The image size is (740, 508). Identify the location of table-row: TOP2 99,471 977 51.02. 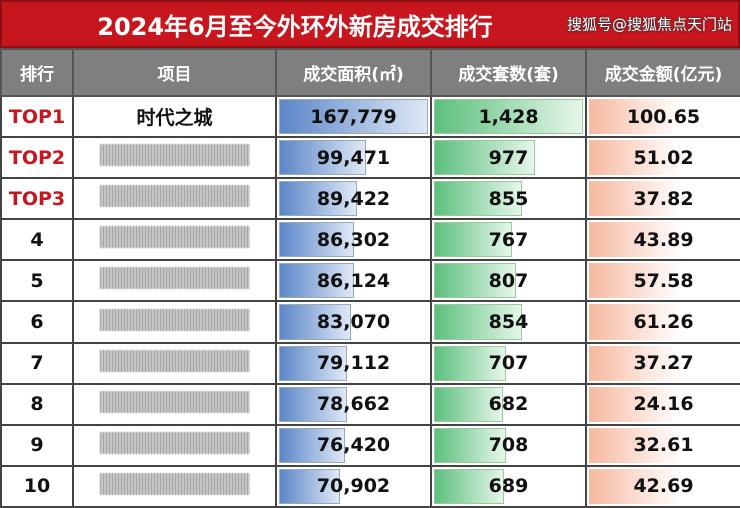
(370, 158).